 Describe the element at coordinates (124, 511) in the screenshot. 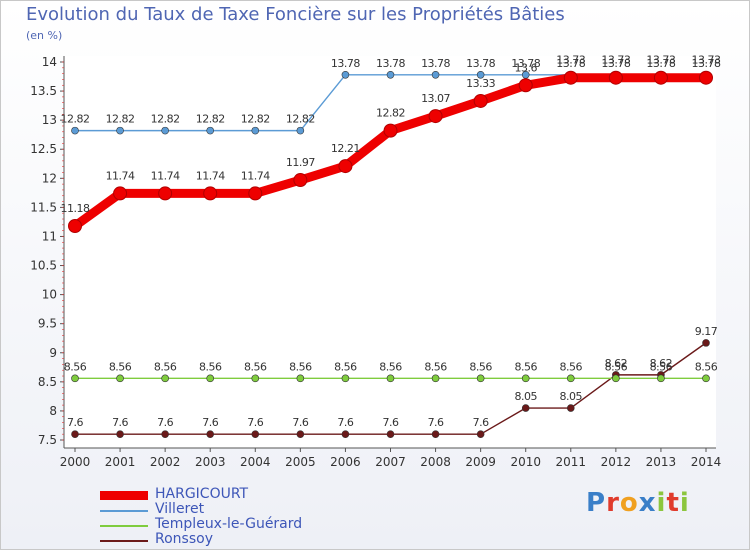

I see `legend-swatch-villeret` at that location.